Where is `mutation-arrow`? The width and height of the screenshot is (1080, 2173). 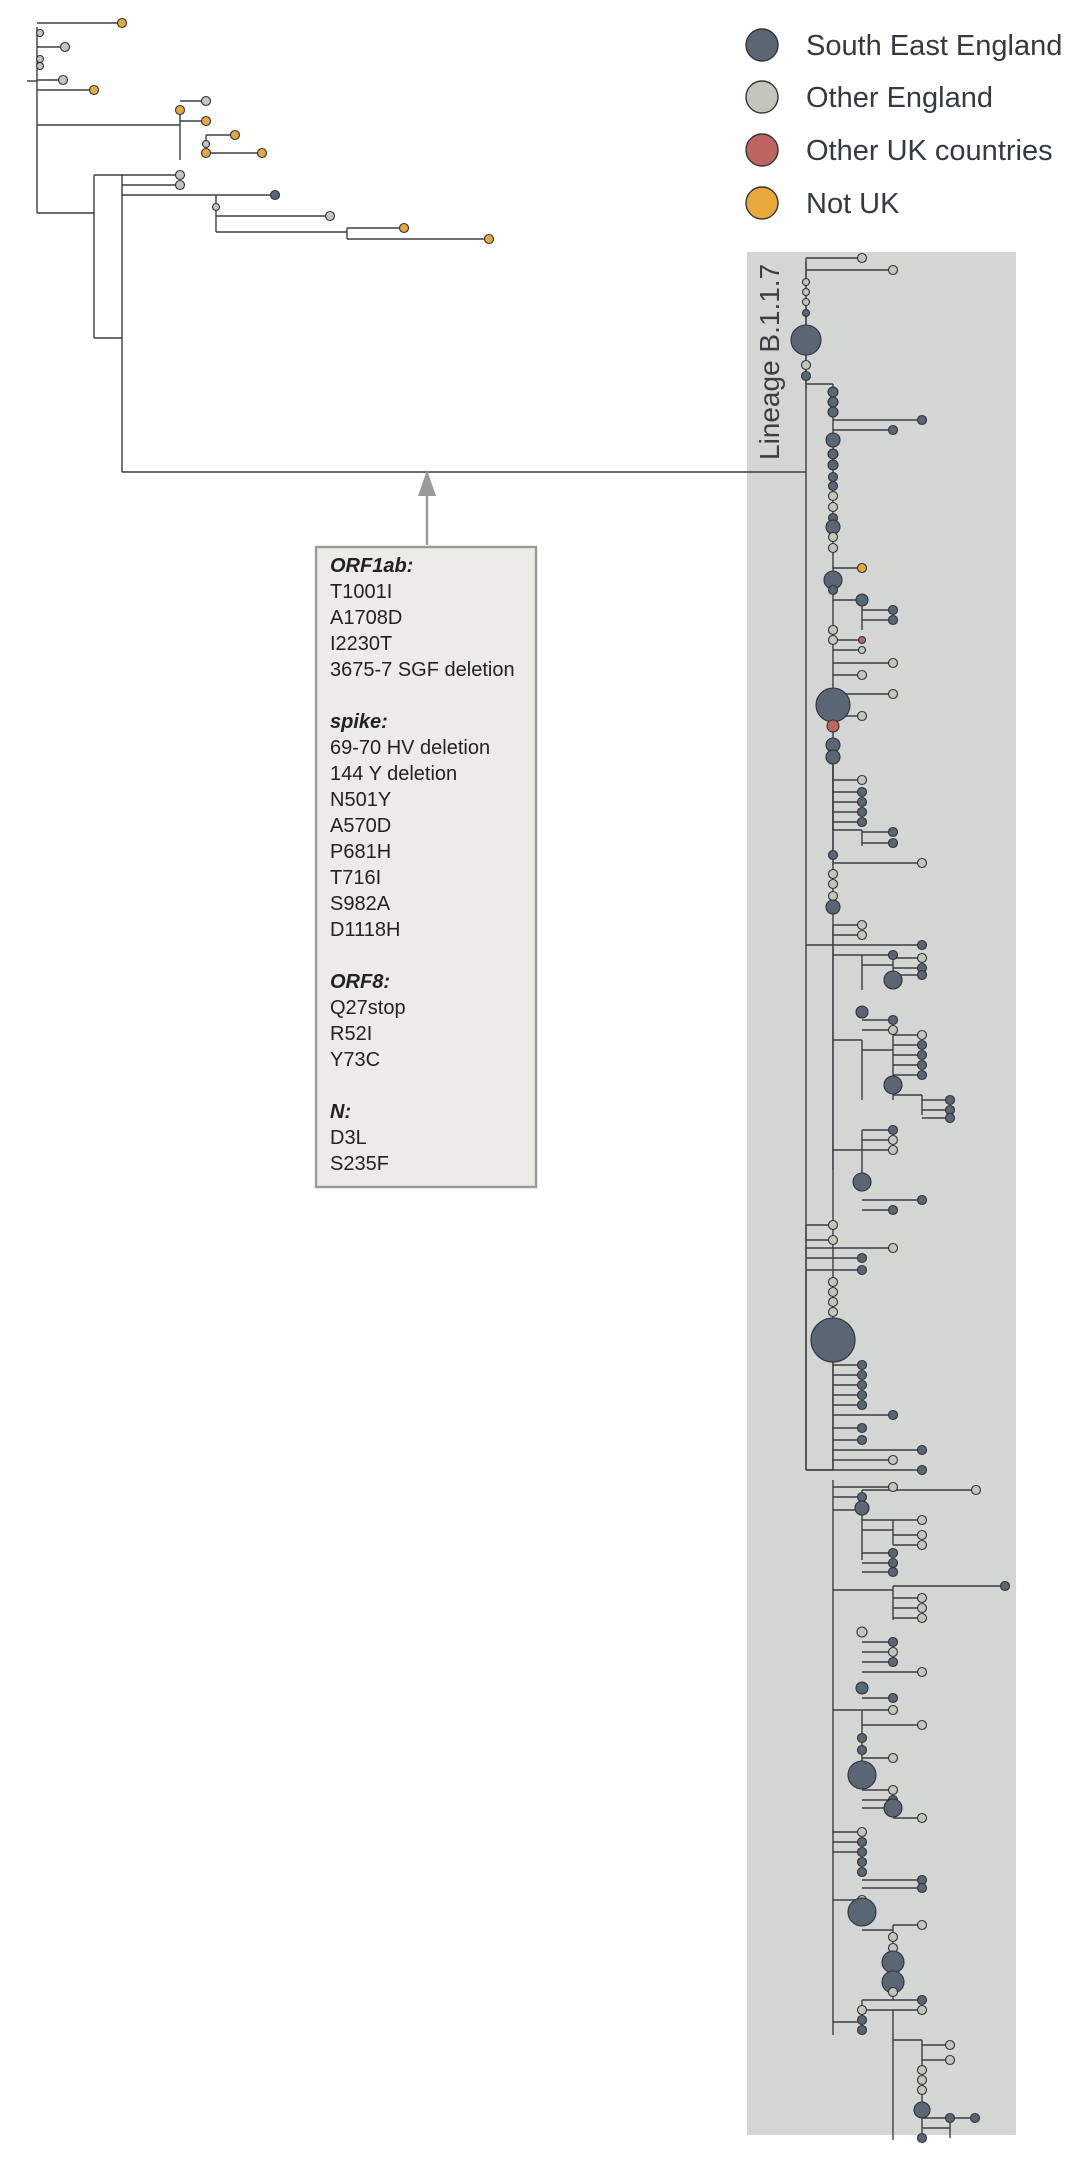 mutation-arrow is located at coordinates (427, 507).